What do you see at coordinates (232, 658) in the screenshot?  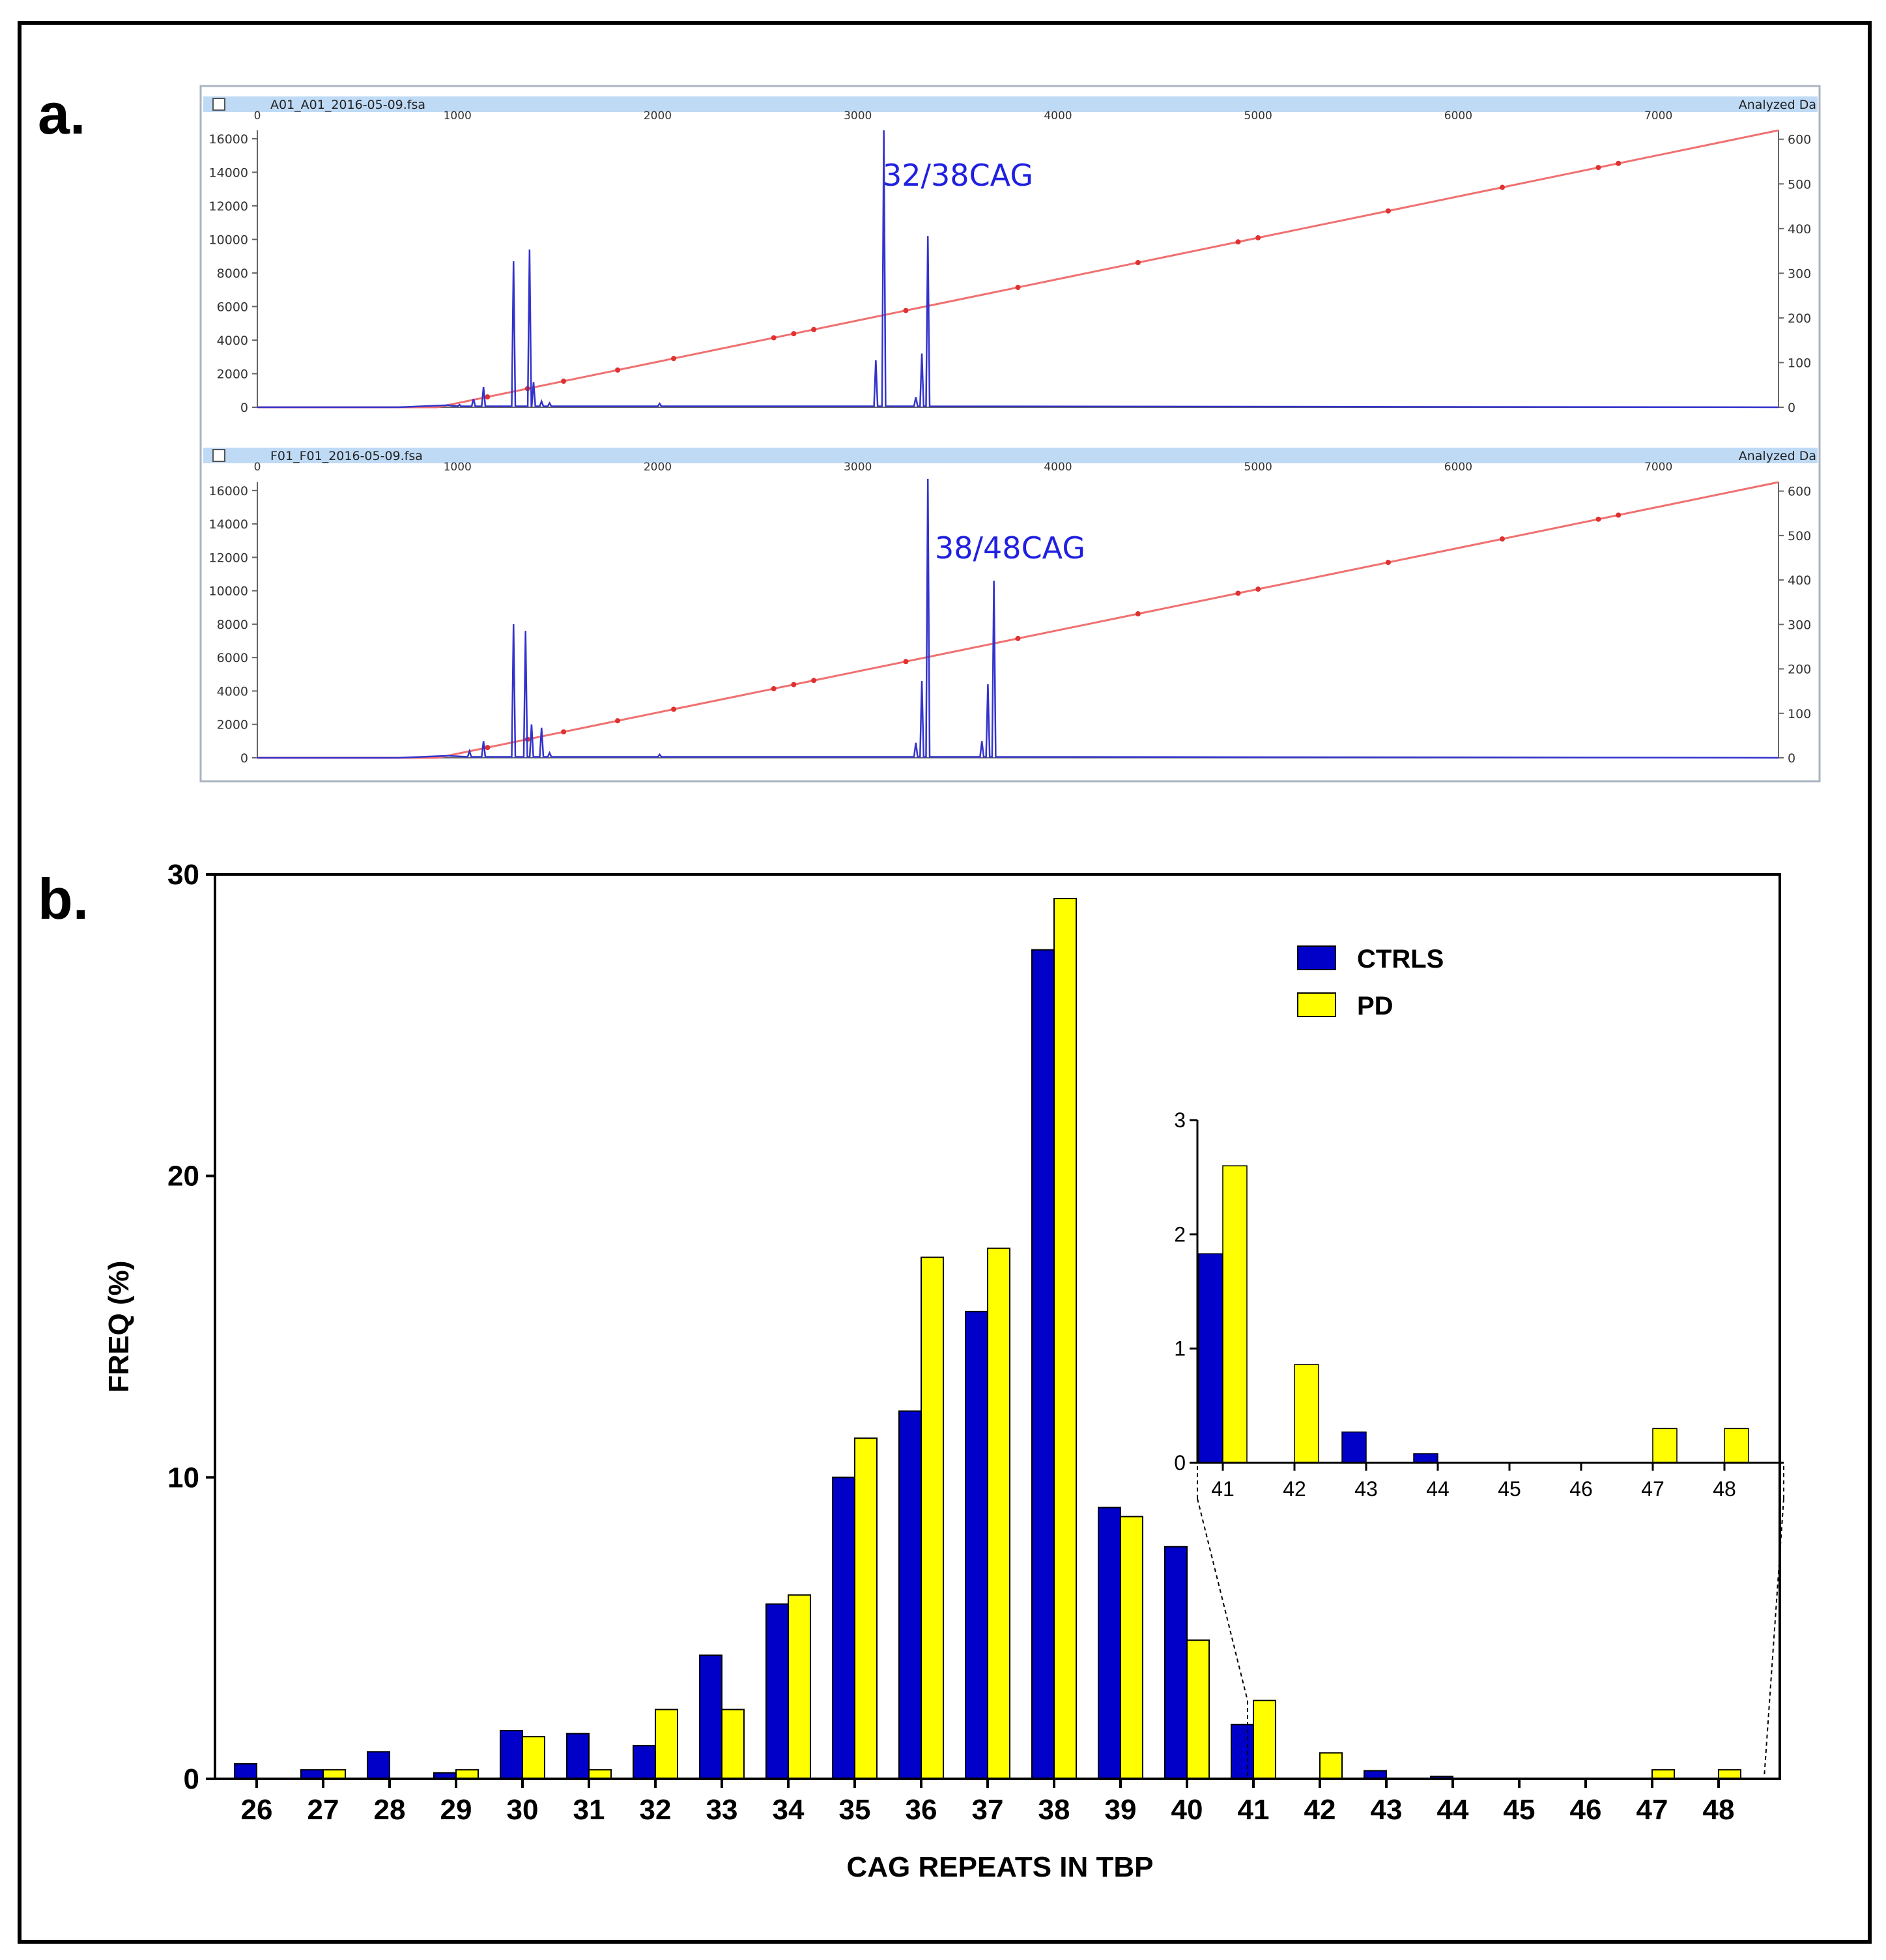 I see `left-axis-tick-label: 6000` at bounding box center [232, 658].